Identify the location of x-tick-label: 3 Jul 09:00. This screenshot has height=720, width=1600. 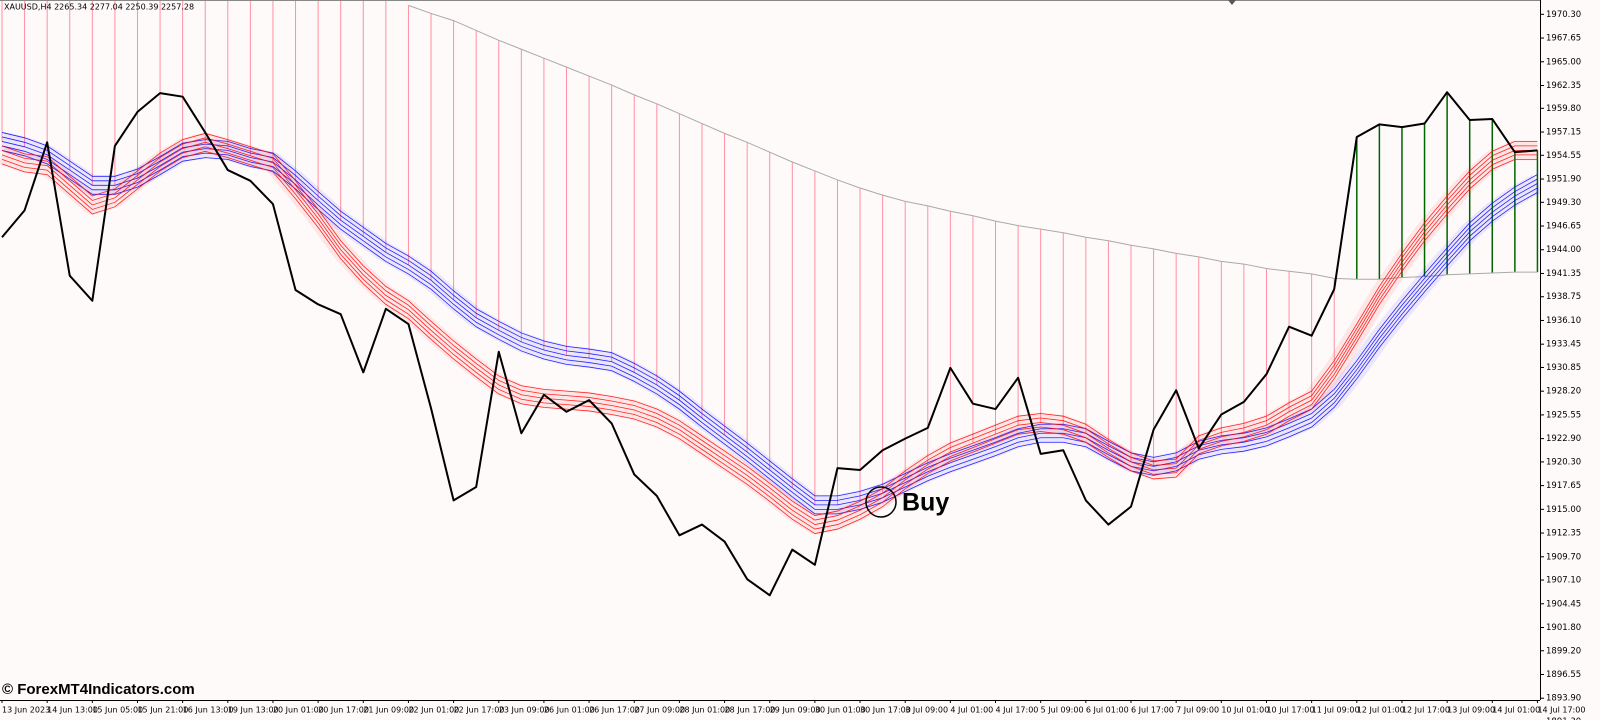
(926, 710).